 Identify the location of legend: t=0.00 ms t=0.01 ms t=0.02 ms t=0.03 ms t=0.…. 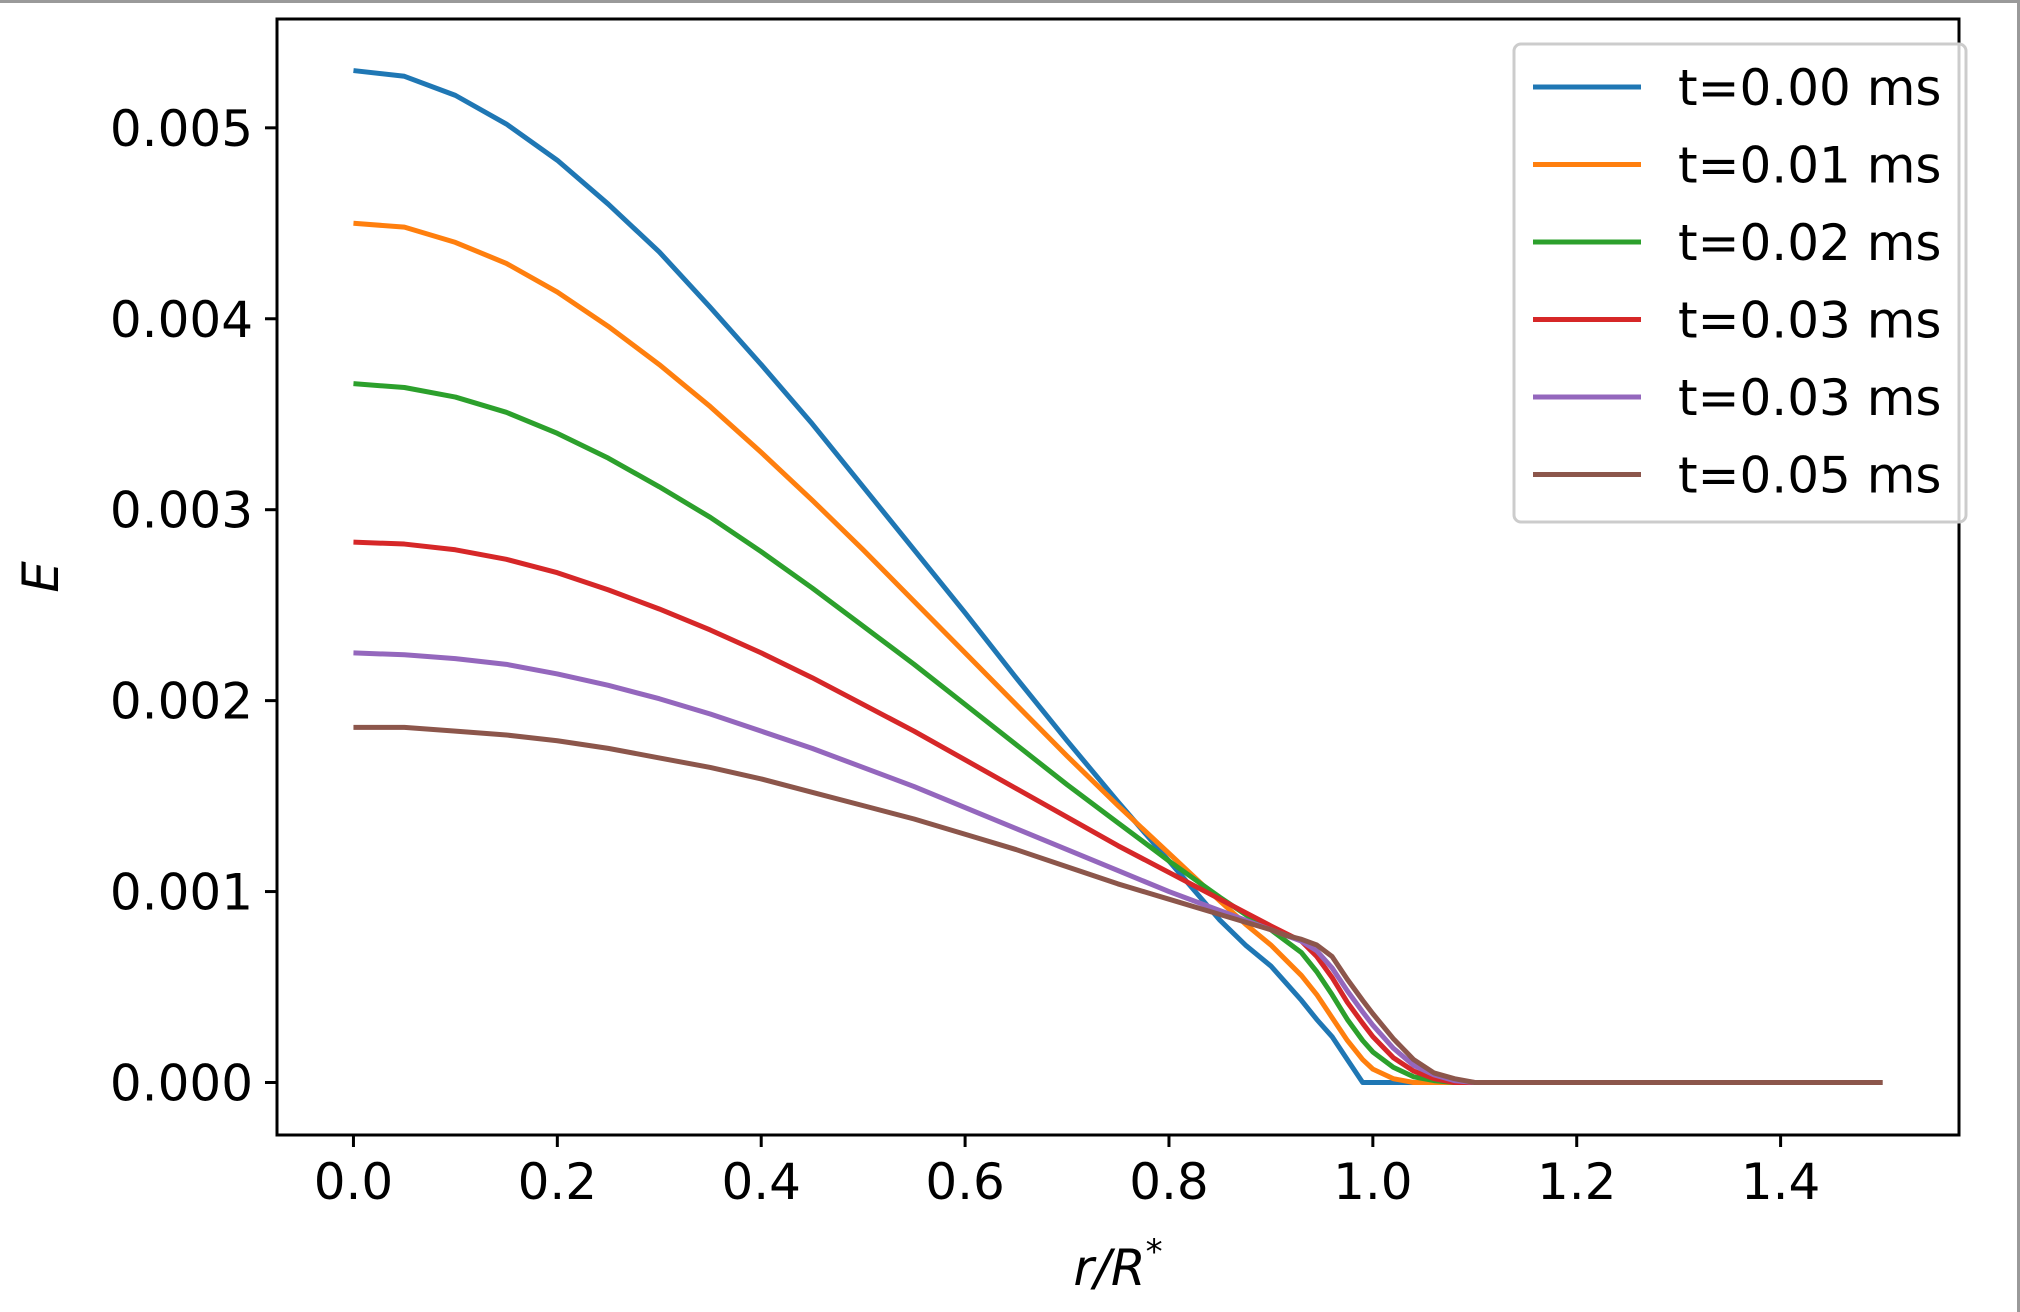
(1740, 283).